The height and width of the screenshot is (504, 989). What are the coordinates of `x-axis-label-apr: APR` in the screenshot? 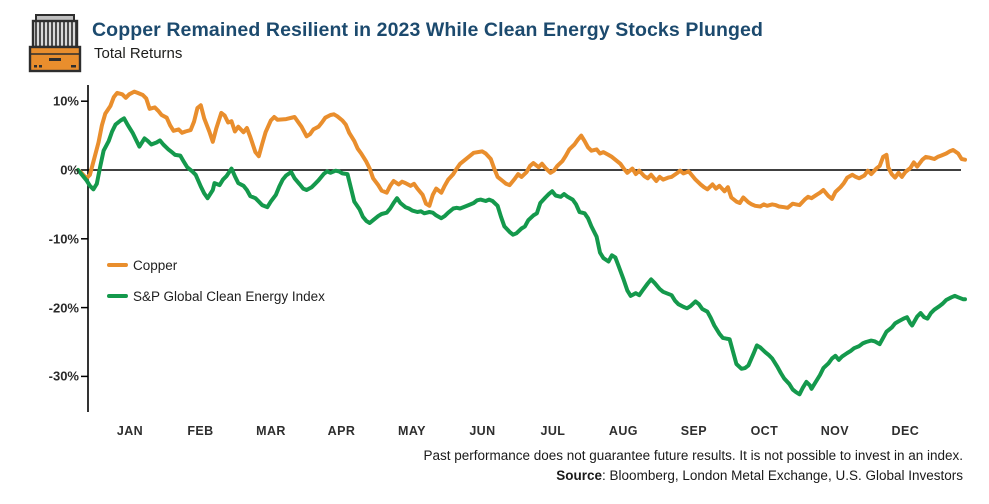 It's located at (341, 431).